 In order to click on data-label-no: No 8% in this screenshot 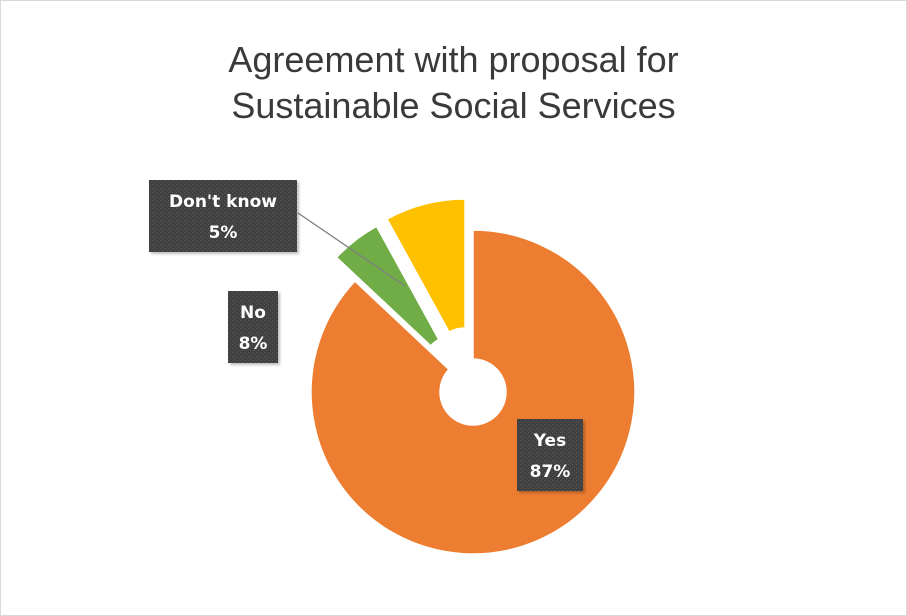, I will do `click(253, 327)`.